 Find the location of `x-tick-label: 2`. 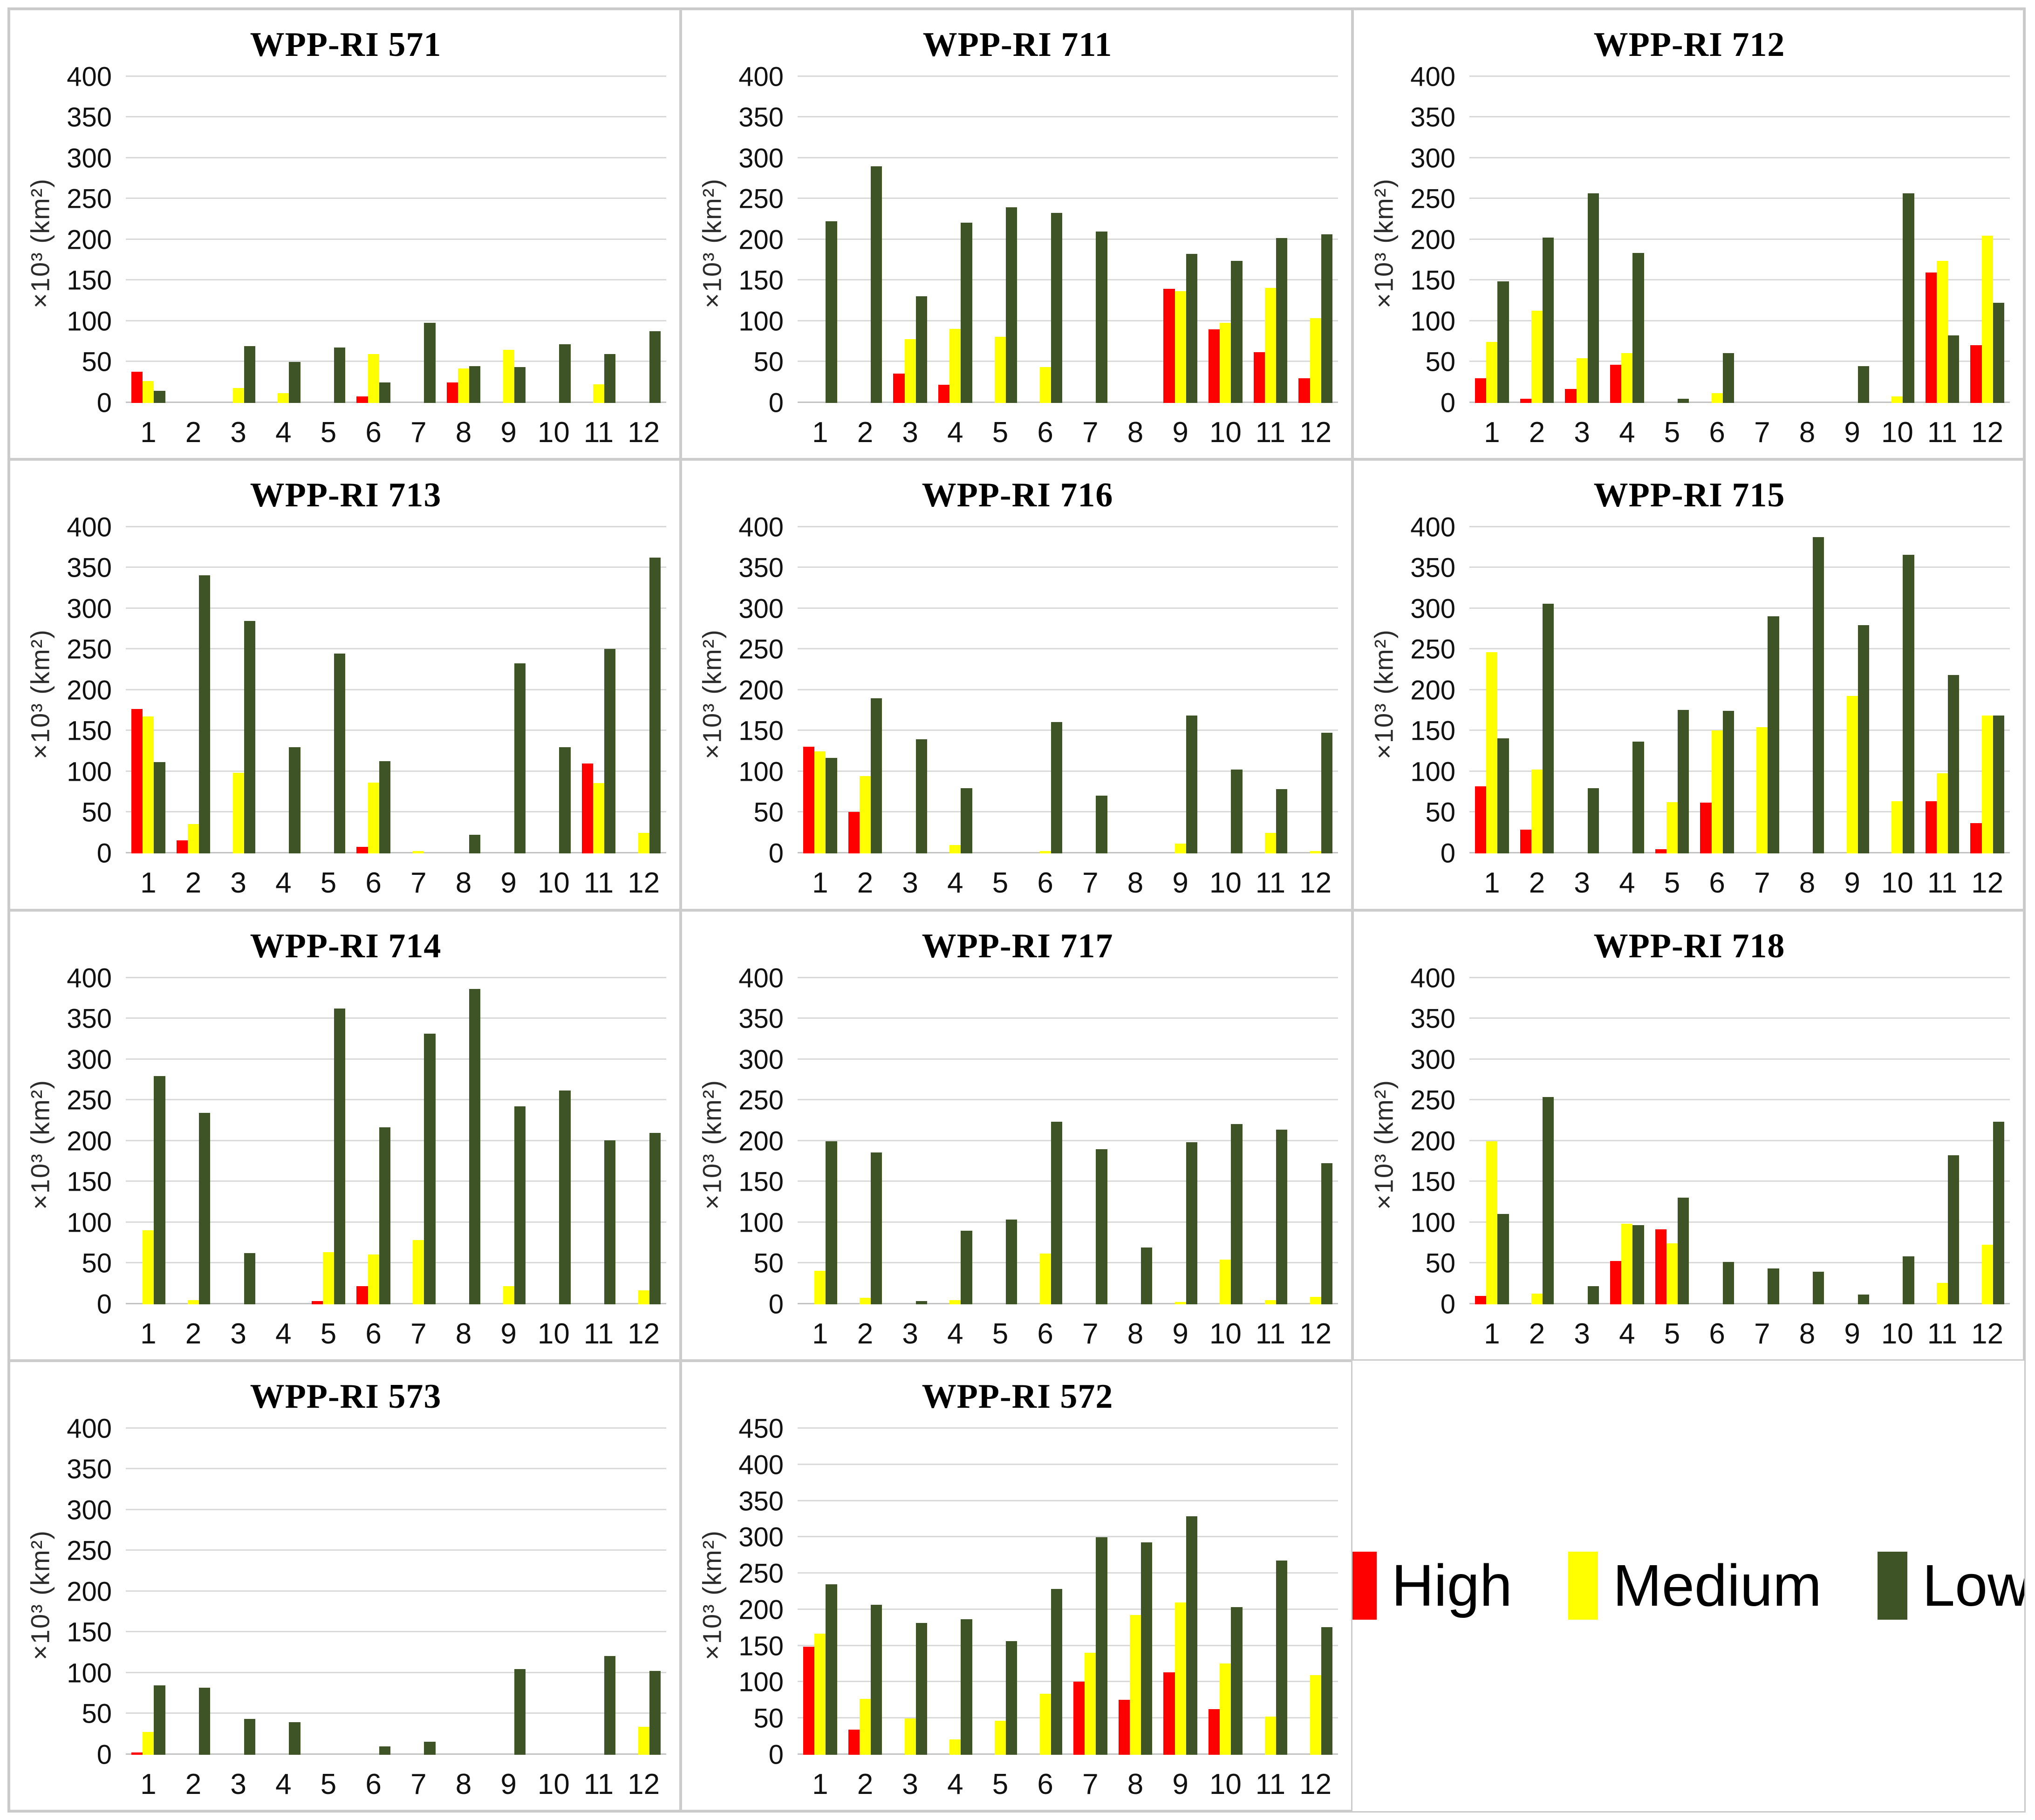

x-tick-label: 2 is located at coordinates (865, 1784).